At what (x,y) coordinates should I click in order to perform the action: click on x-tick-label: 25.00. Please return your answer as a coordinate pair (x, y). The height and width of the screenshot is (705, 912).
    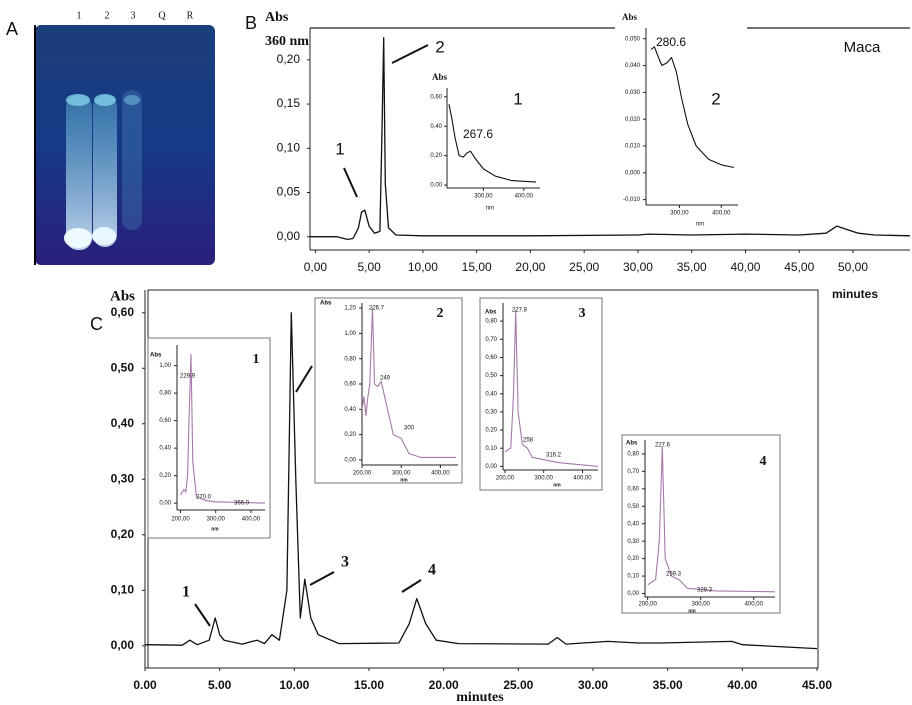
    Looking at the image, I should click on (518, 685).